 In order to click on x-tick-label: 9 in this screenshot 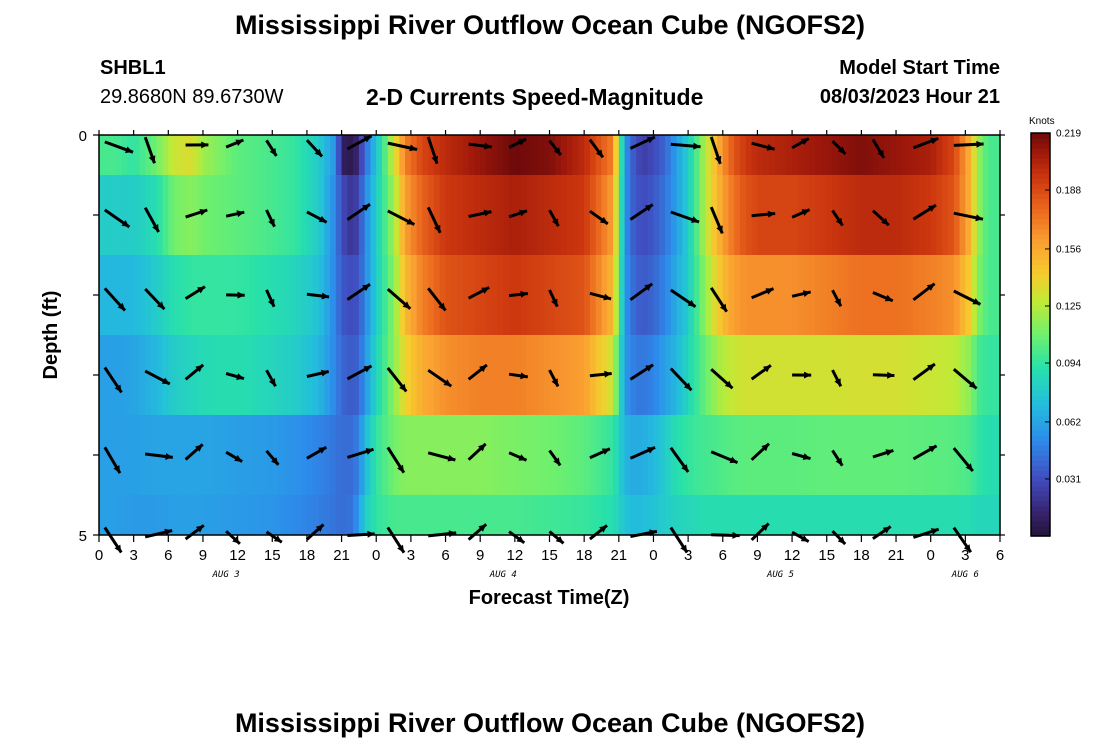, I will do `click(480, 555)`.